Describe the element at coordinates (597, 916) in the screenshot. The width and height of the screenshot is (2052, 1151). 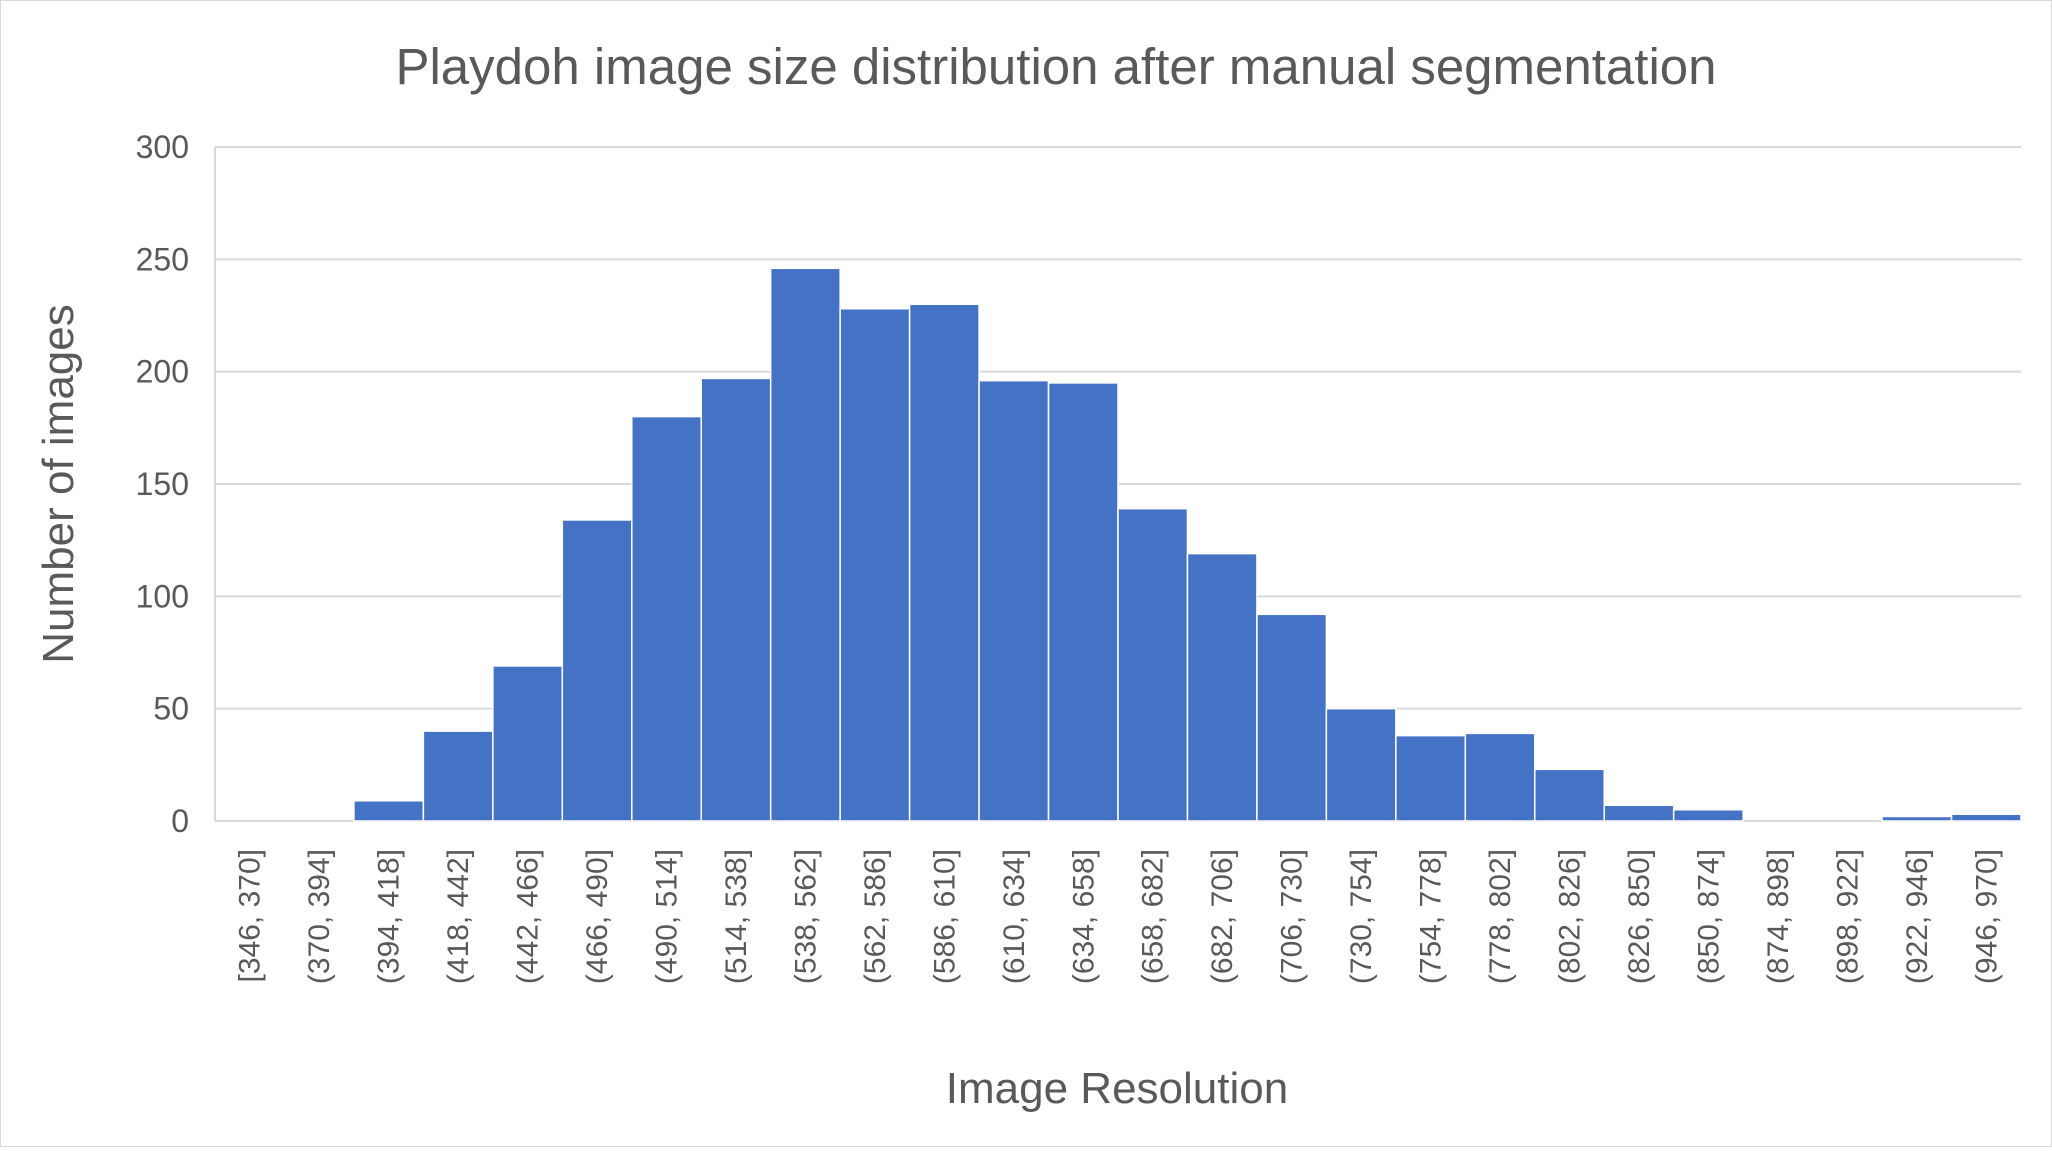
I see `x-tick-label: (466, 490]` at that location.